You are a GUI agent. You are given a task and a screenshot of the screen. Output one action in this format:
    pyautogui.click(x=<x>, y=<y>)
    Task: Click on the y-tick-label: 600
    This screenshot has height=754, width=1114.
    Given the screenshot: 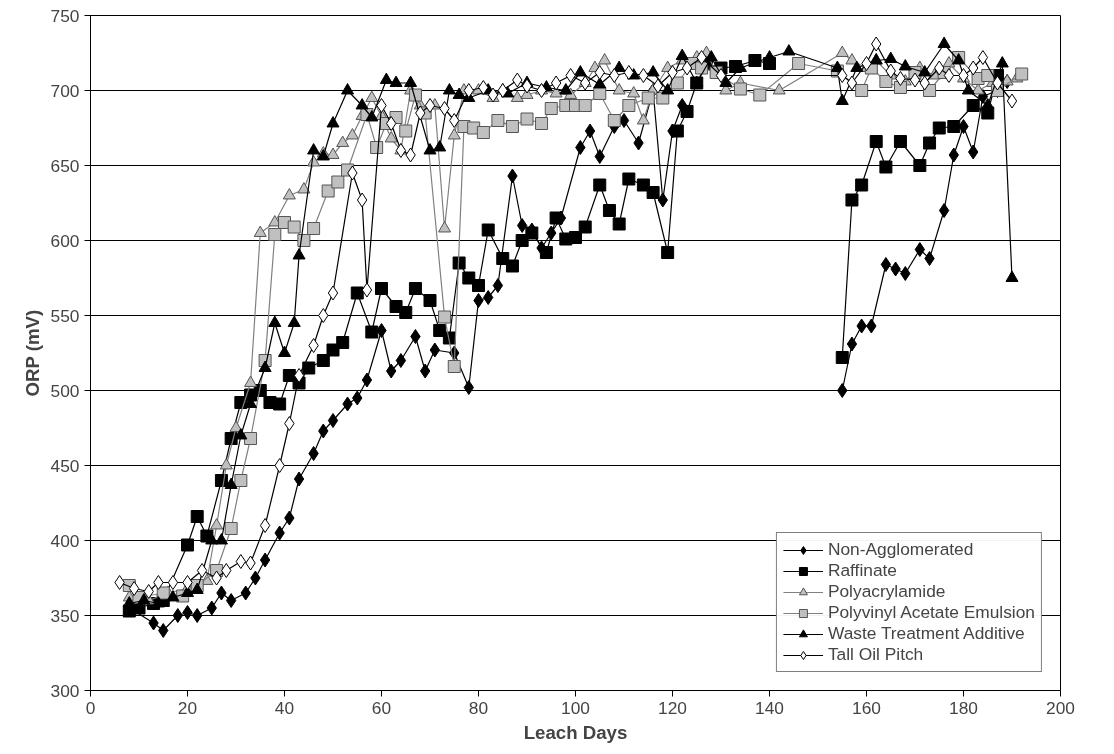 What is the action you would take?
    pyautogui.click(x=65, y=240)
    